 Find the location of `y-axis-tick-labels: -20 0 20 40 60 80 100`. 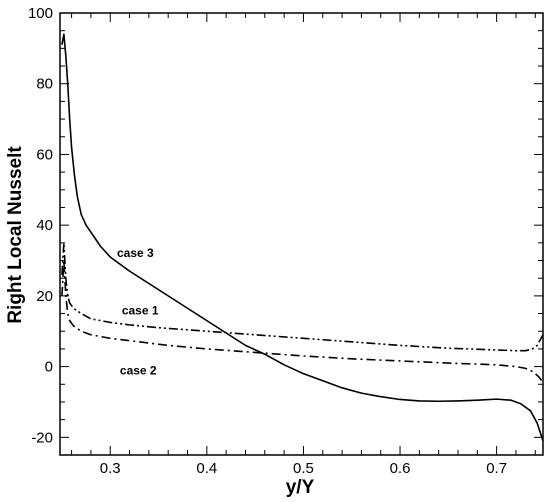

y-axis-tick-labels: -20 0 20 40 60 80 100 is located at coordinates (40, 225).